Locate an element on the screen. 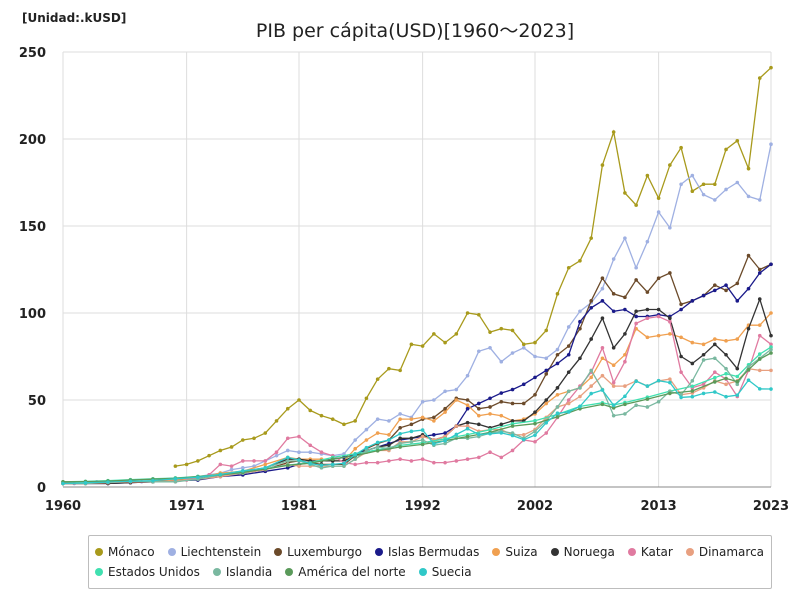 The width and height of the screenshot is (800, 600). legend-label: Luxemburgo is located at coordinates (324, 552).